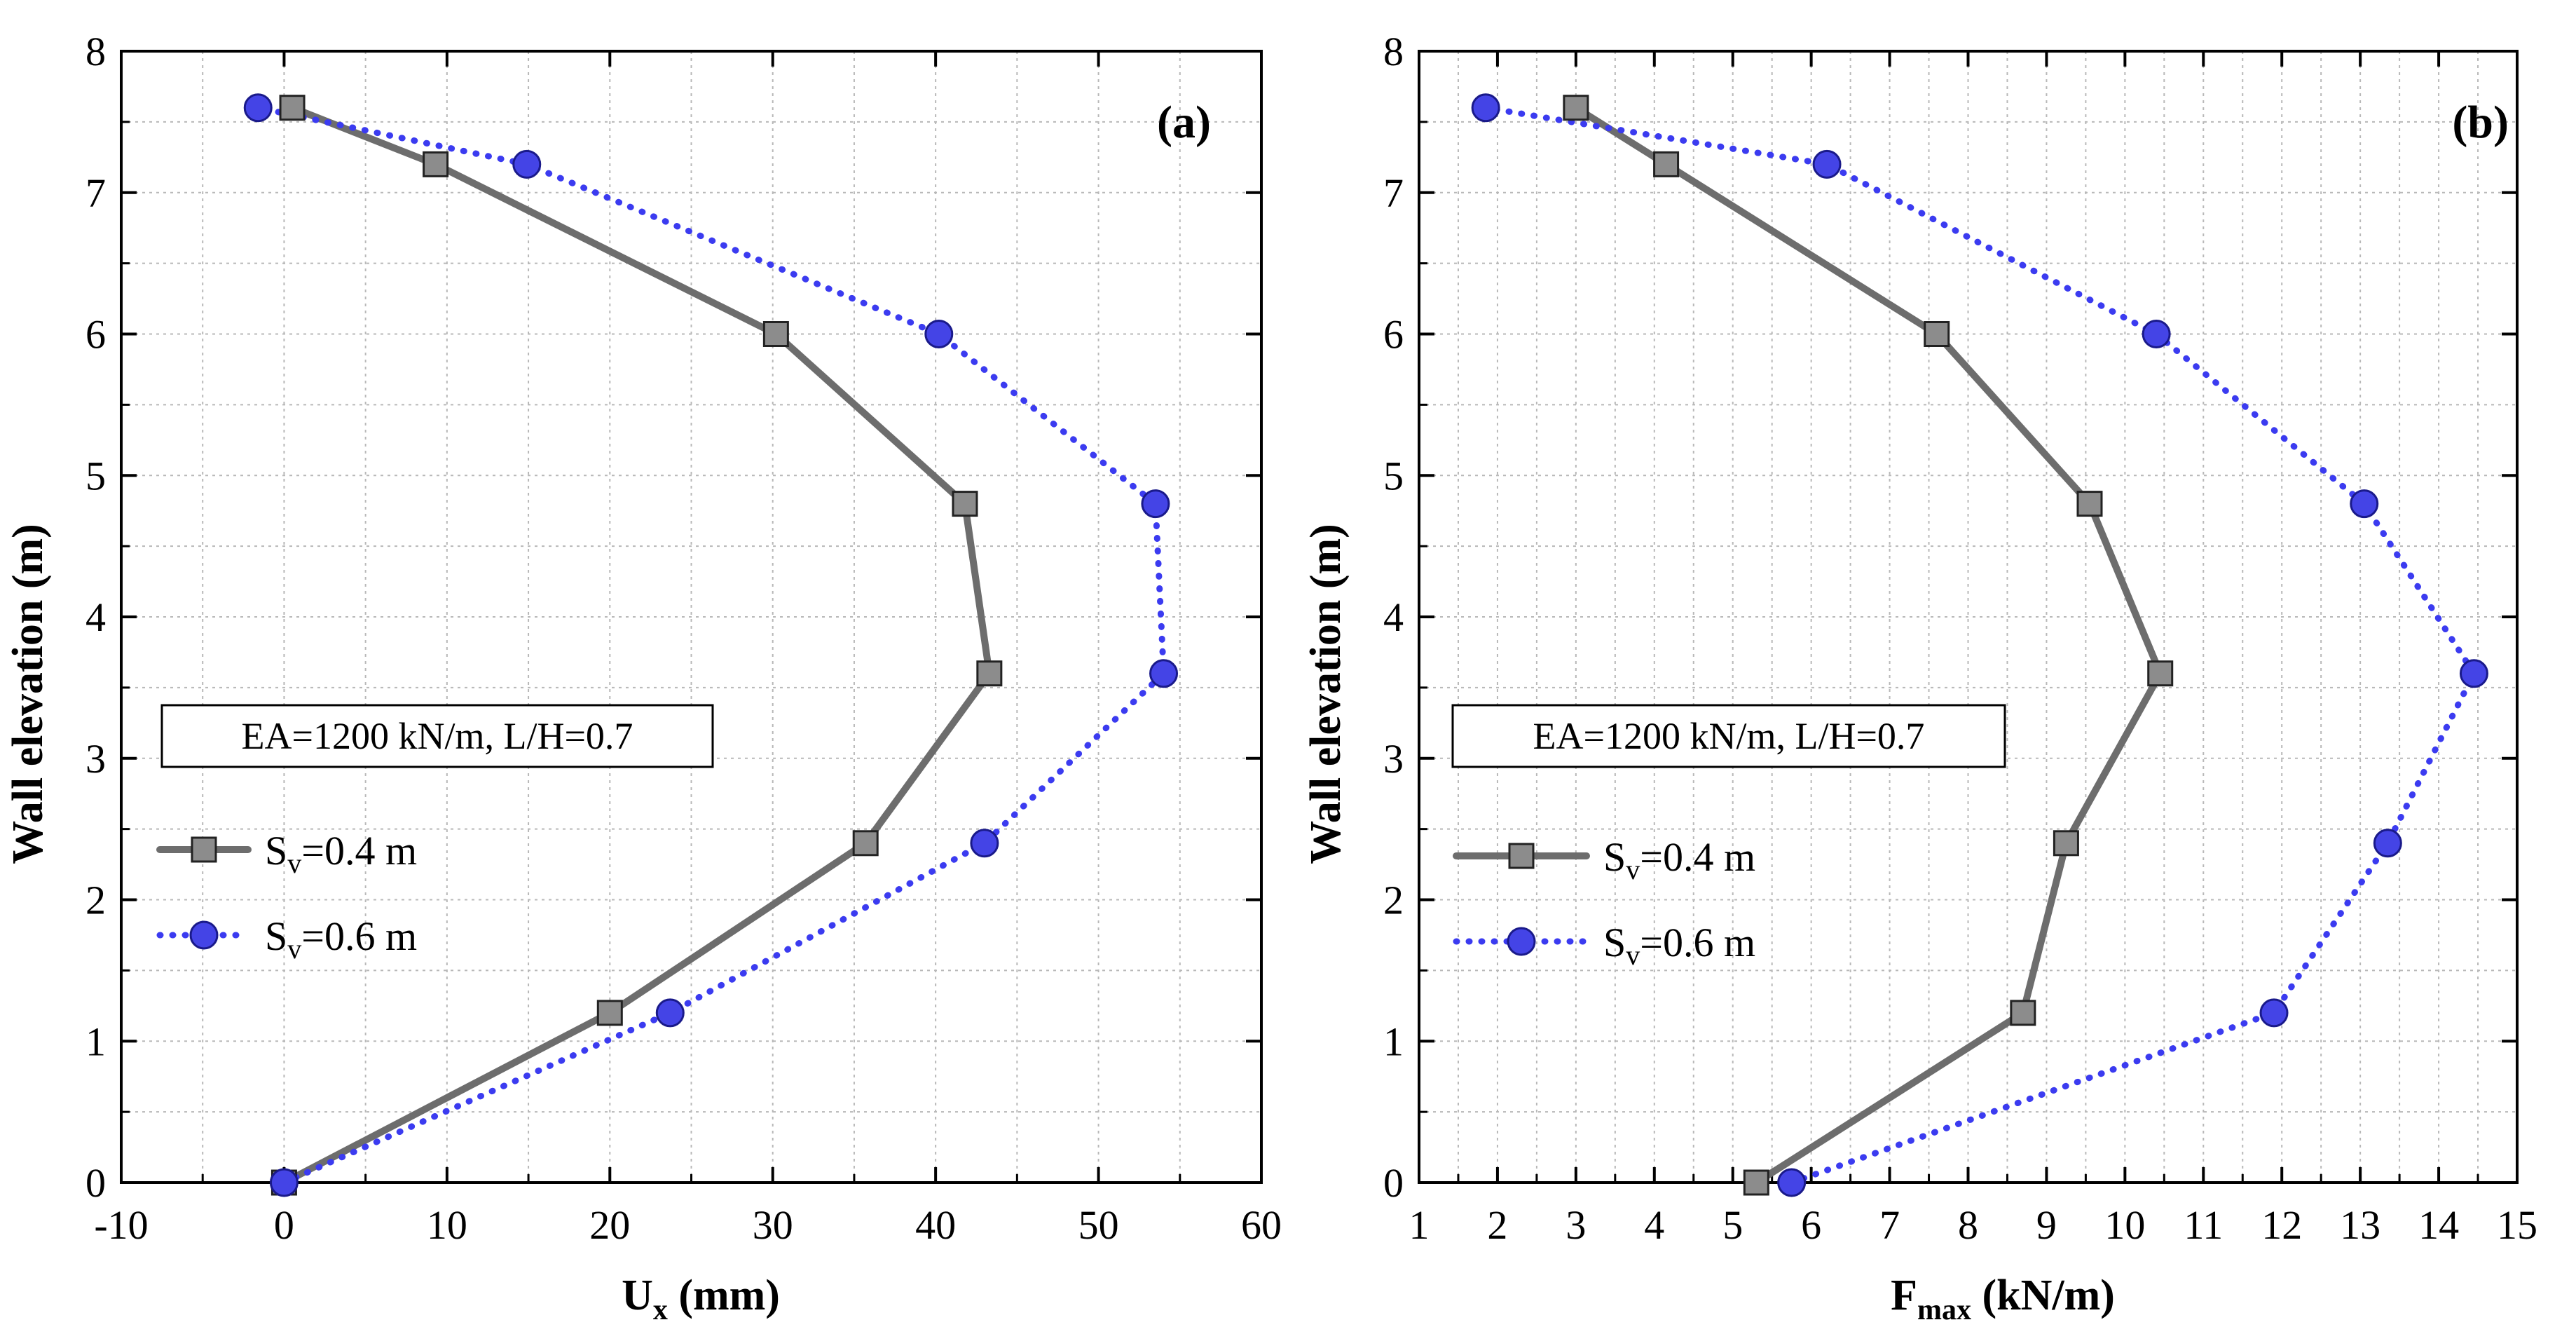 The image size is (2576, 1334). I want to click on x-axis-title-a: Ux (mm), so click(701, 1299).